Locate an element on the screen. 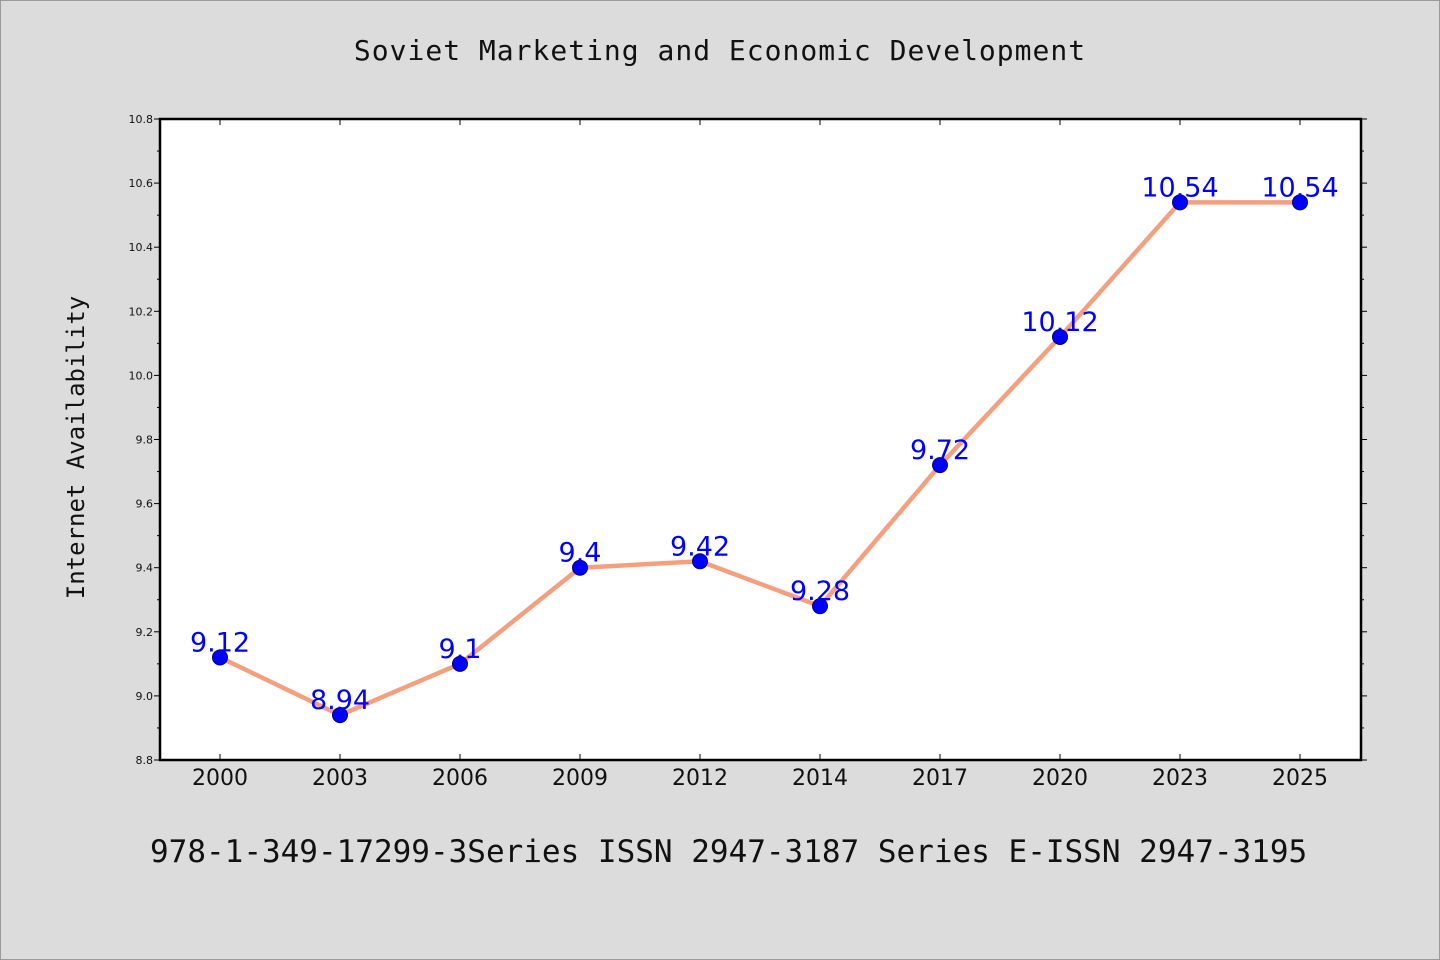 The height and width of the screenshot is (960, 1440). data-label: 9.4 is located at coordinates (580, 553).